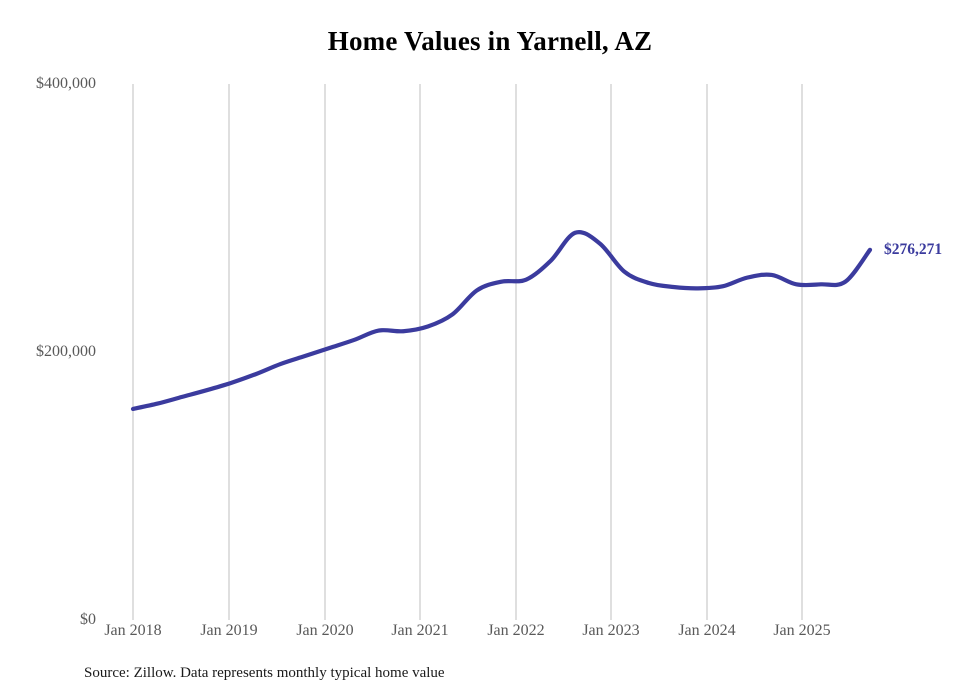  What do you see at coordinates (420, 630) in the screenshot?
I see `x-axis-tick-jan-2021: Jan 2021` at bounding box center [420, 630].